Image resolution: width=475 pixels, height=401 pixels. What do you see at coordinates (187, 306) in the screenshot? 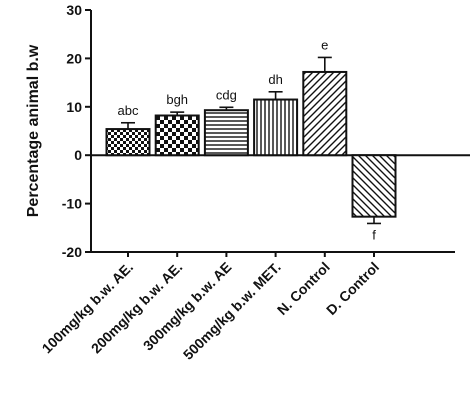
I see `x-tick-label: 300mg/kg b.w. AE` at bounding box center [187, 306].